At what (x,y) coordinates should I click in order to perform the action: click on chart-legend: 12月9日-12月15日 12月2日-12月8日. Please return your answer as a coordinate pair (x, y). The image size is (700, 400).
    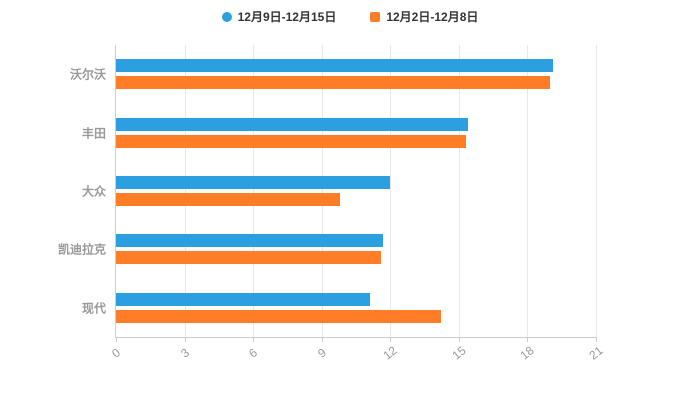
    Looking at the image, I should click on (350, 16).